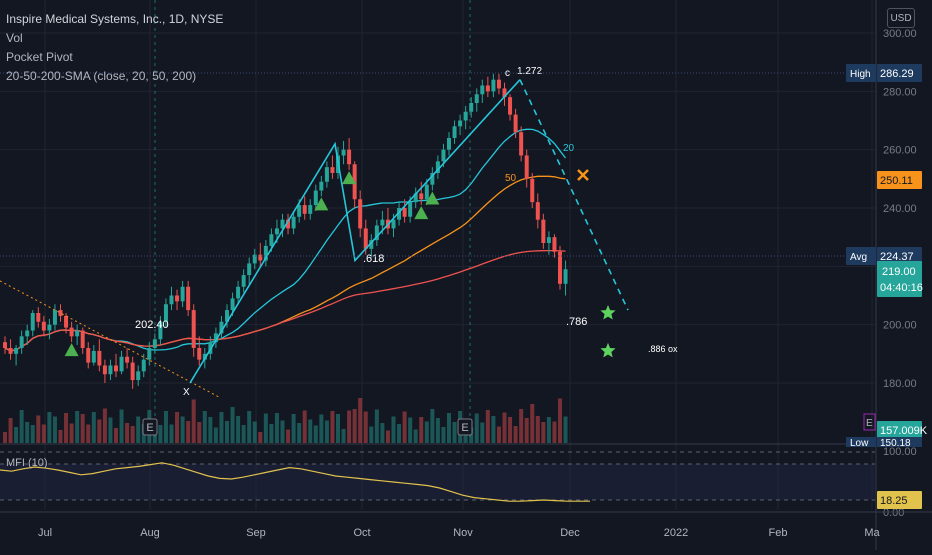 This screenshot has height=555, width=932. Describe the element at coordinates (869, 422) in the screenshot. I see `event-icon` at that location.